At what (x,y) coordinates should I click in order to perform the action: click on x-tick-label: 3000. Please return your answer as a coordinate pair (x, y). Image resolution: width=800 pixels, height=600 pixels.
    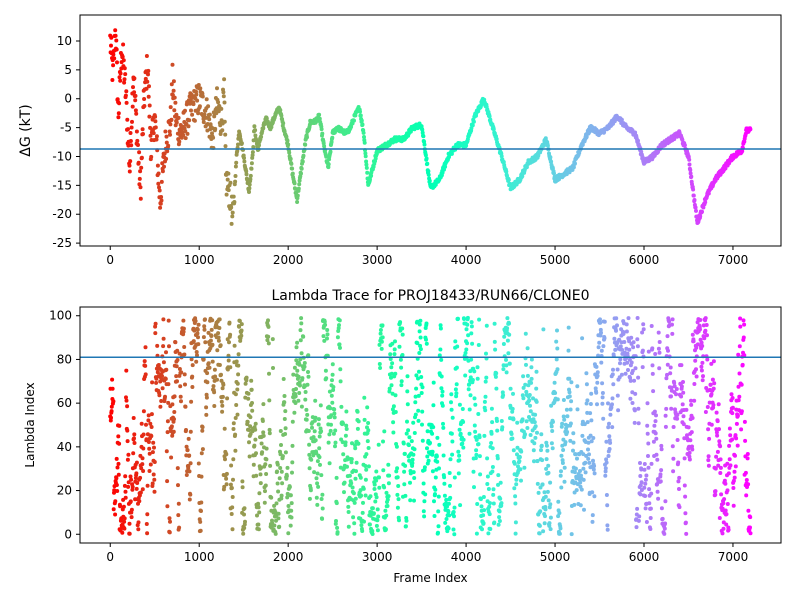
    Looking at the image, I should click on (377, 260).